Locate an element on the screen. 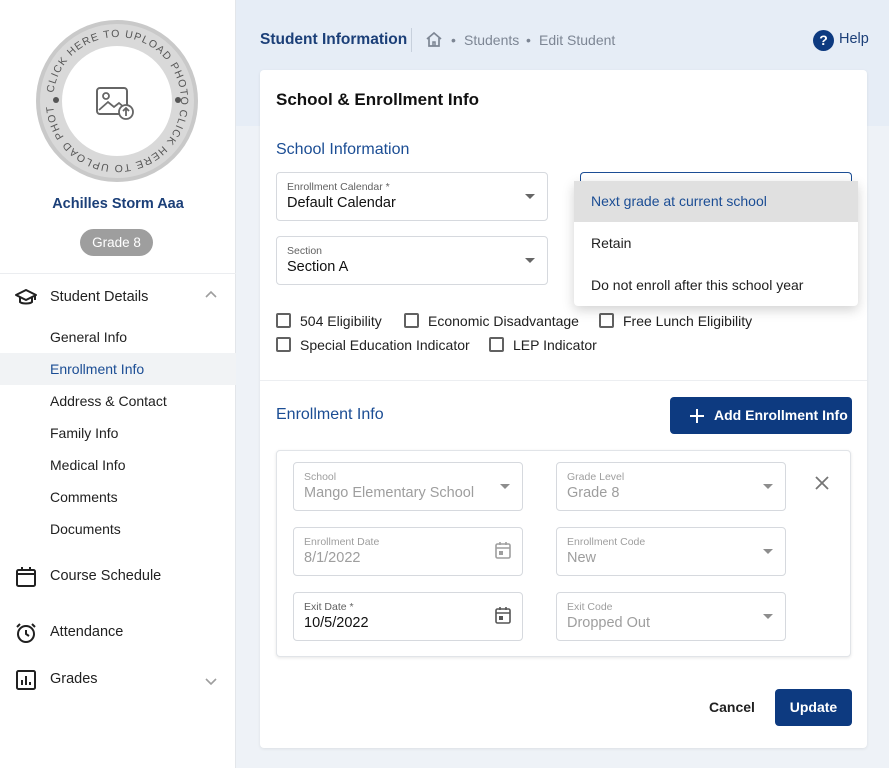 The image size is (889, 768). home-icon is located at coordinates (434, 39).